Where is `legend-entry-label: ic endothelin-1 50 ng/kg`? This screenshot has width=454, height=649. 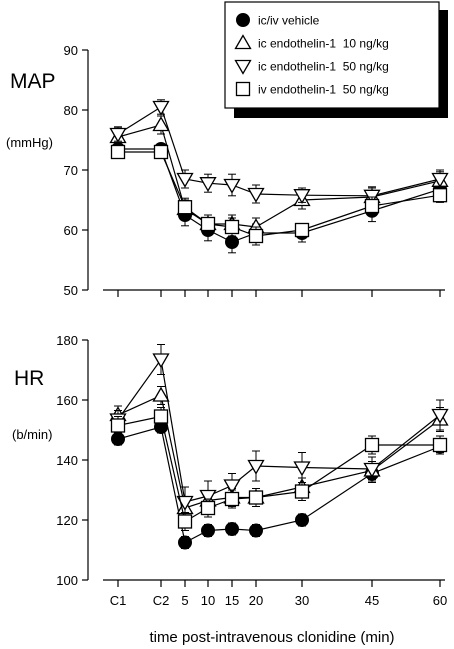 legend-entry-label: ic endothelin-1 50 ng/kg is located at coordinates (323, 67).